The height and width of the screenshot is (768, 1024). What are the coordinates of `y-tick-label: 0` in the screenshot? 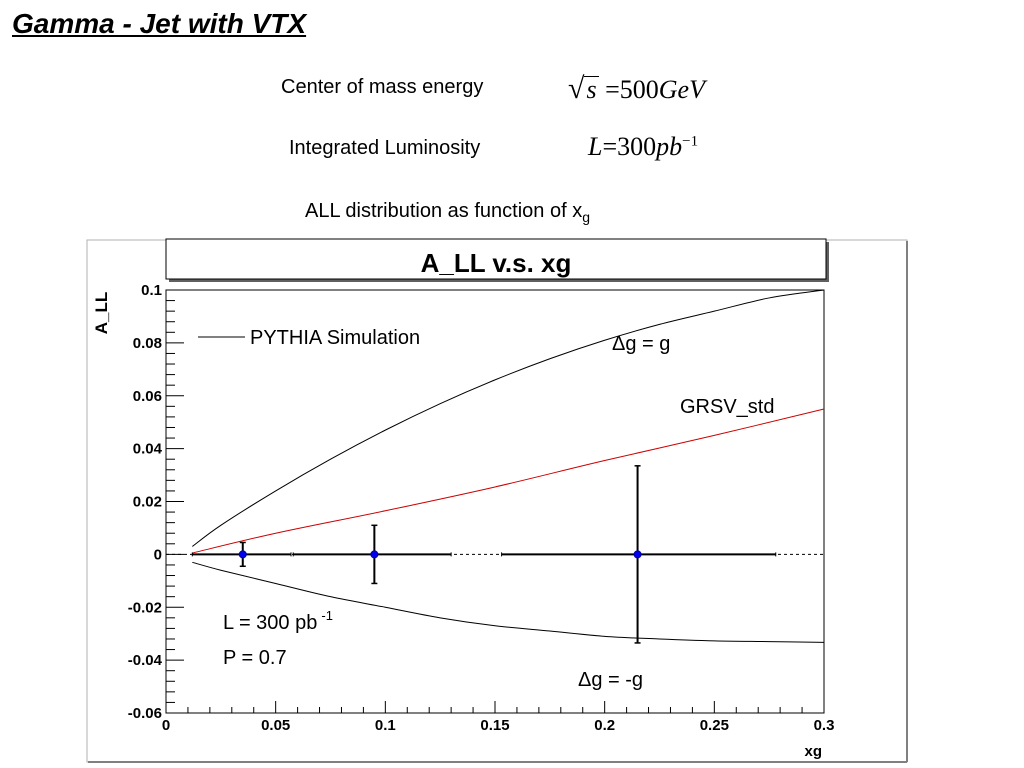 It's located at (158, 554).